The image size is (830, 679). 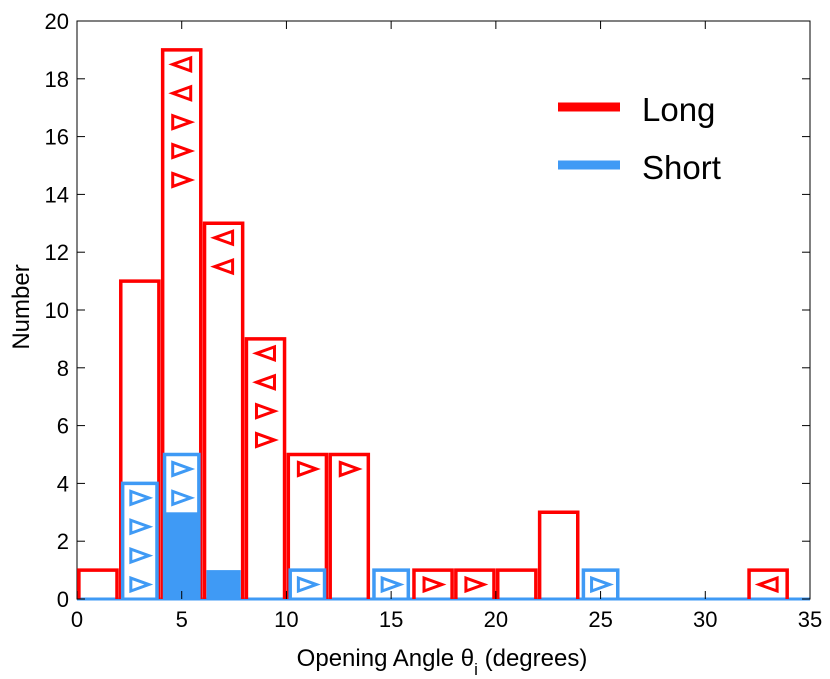 I want to click on y-tick-label: 14, so click(x=57, y=194).